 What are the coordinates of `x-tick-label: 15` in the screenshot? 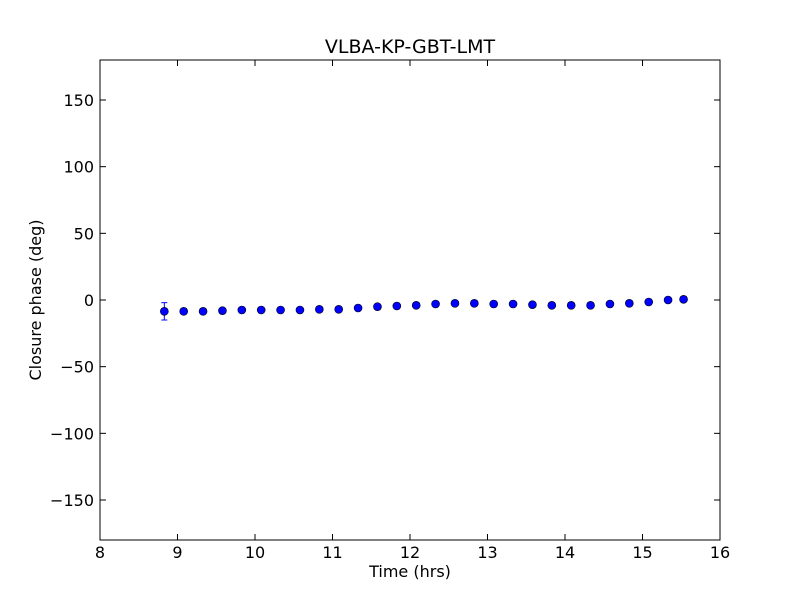 It's located at (642, 552).